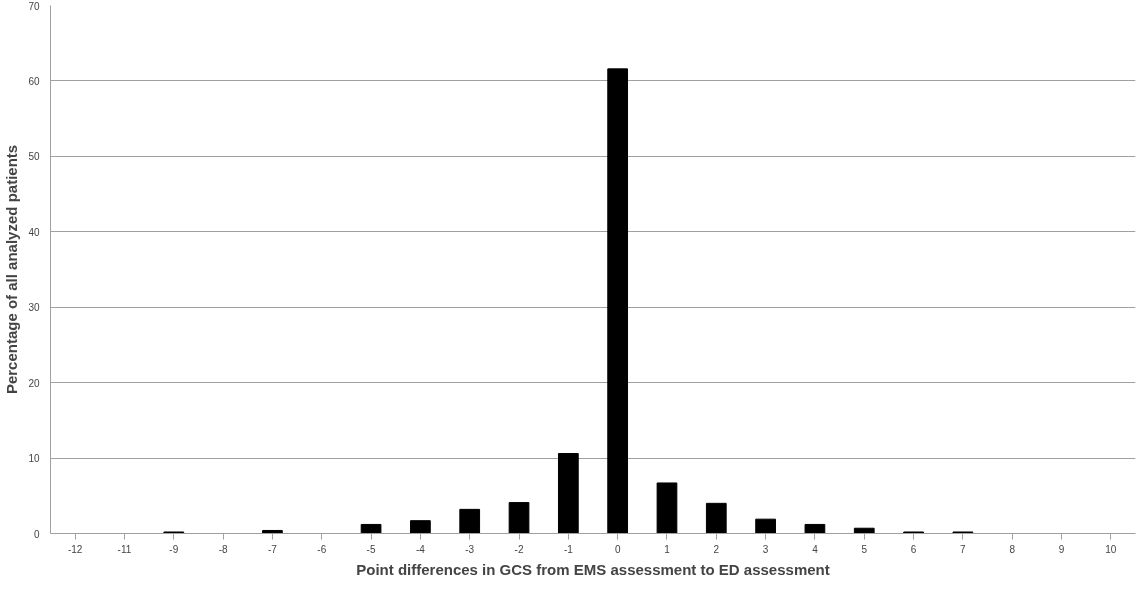 The height and width of the screenshot is (593, 1144). I want to click on x-tick-label: 3, so click(765, 549).